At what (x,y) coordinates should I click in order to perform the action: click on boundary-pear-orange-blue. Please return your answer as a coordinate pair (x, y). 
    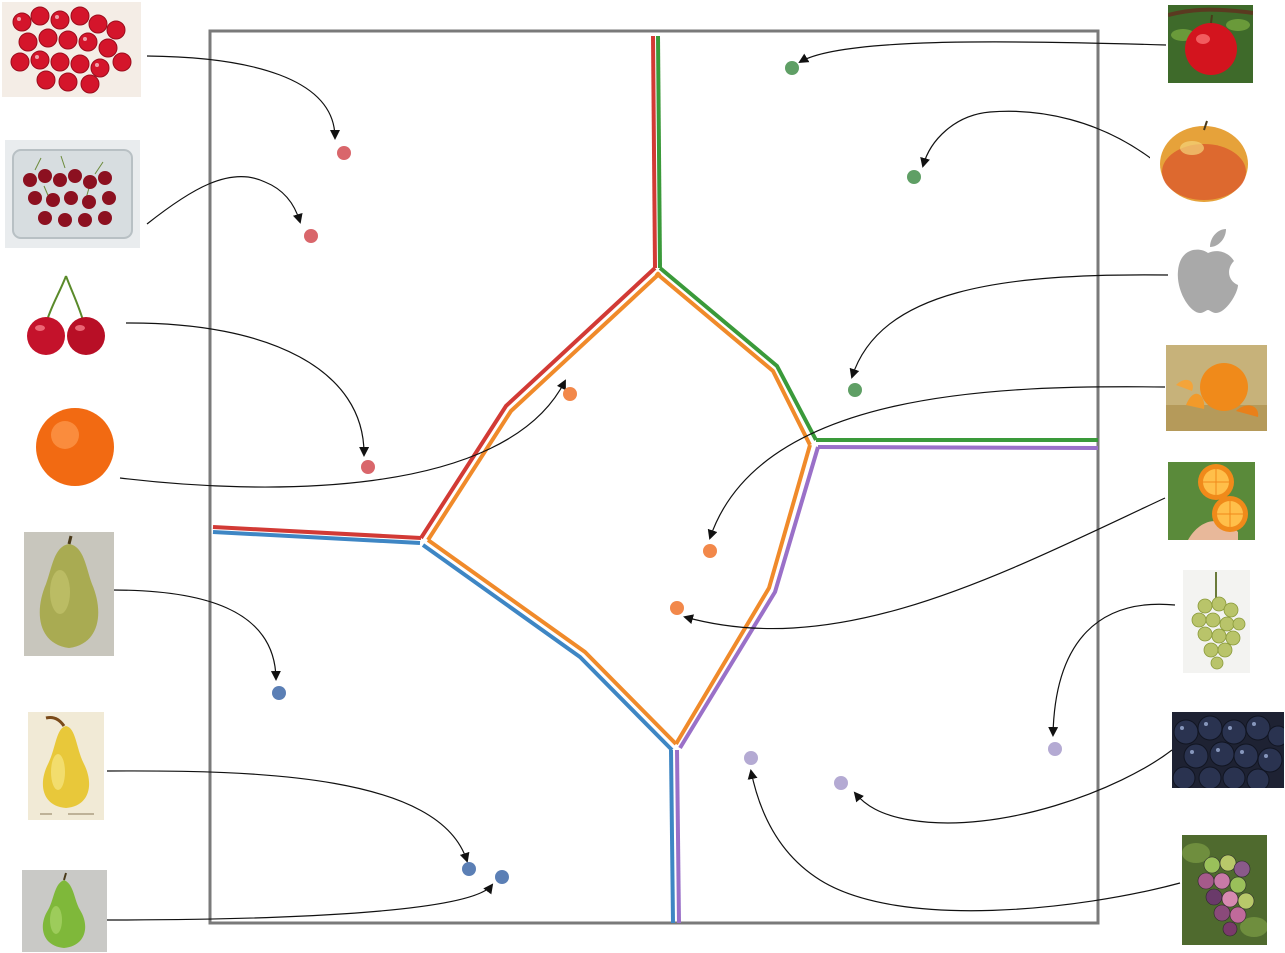
    Looking at the image, I should click on (547, 647).